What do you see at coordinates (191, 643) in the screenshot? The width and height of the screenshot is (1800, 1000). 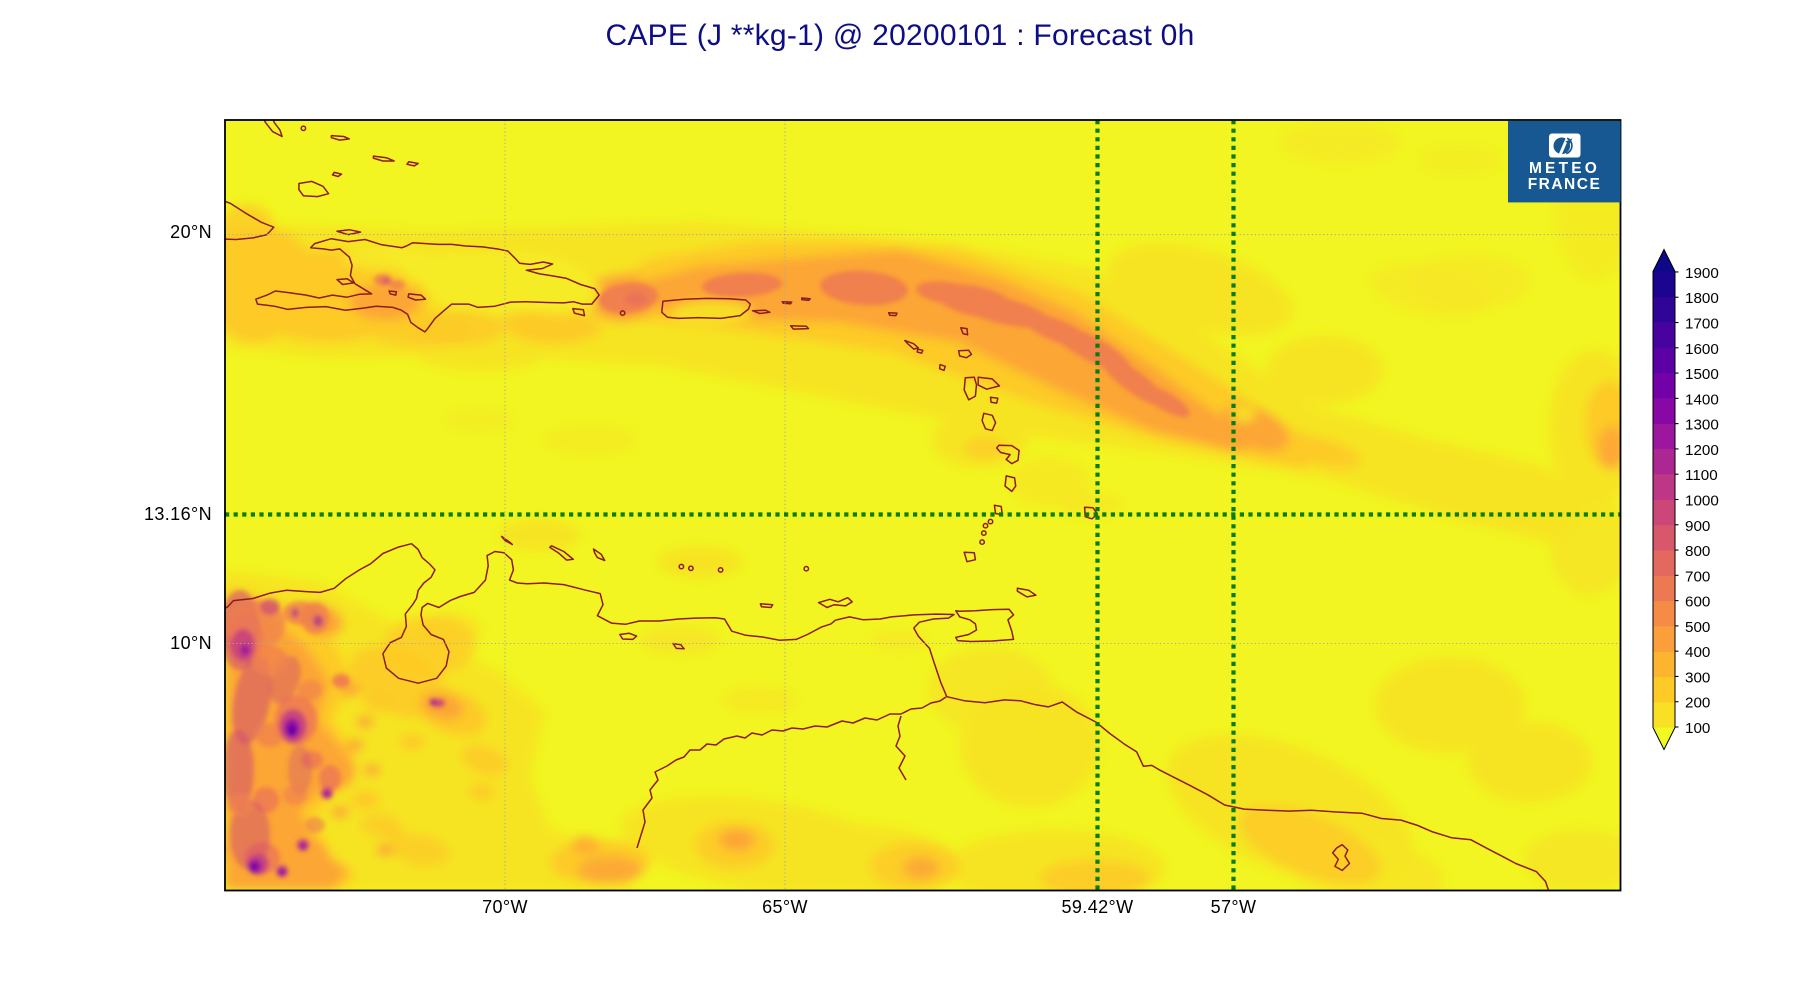 I see `svg-text: 10°N` at bounding box center [191, 643].